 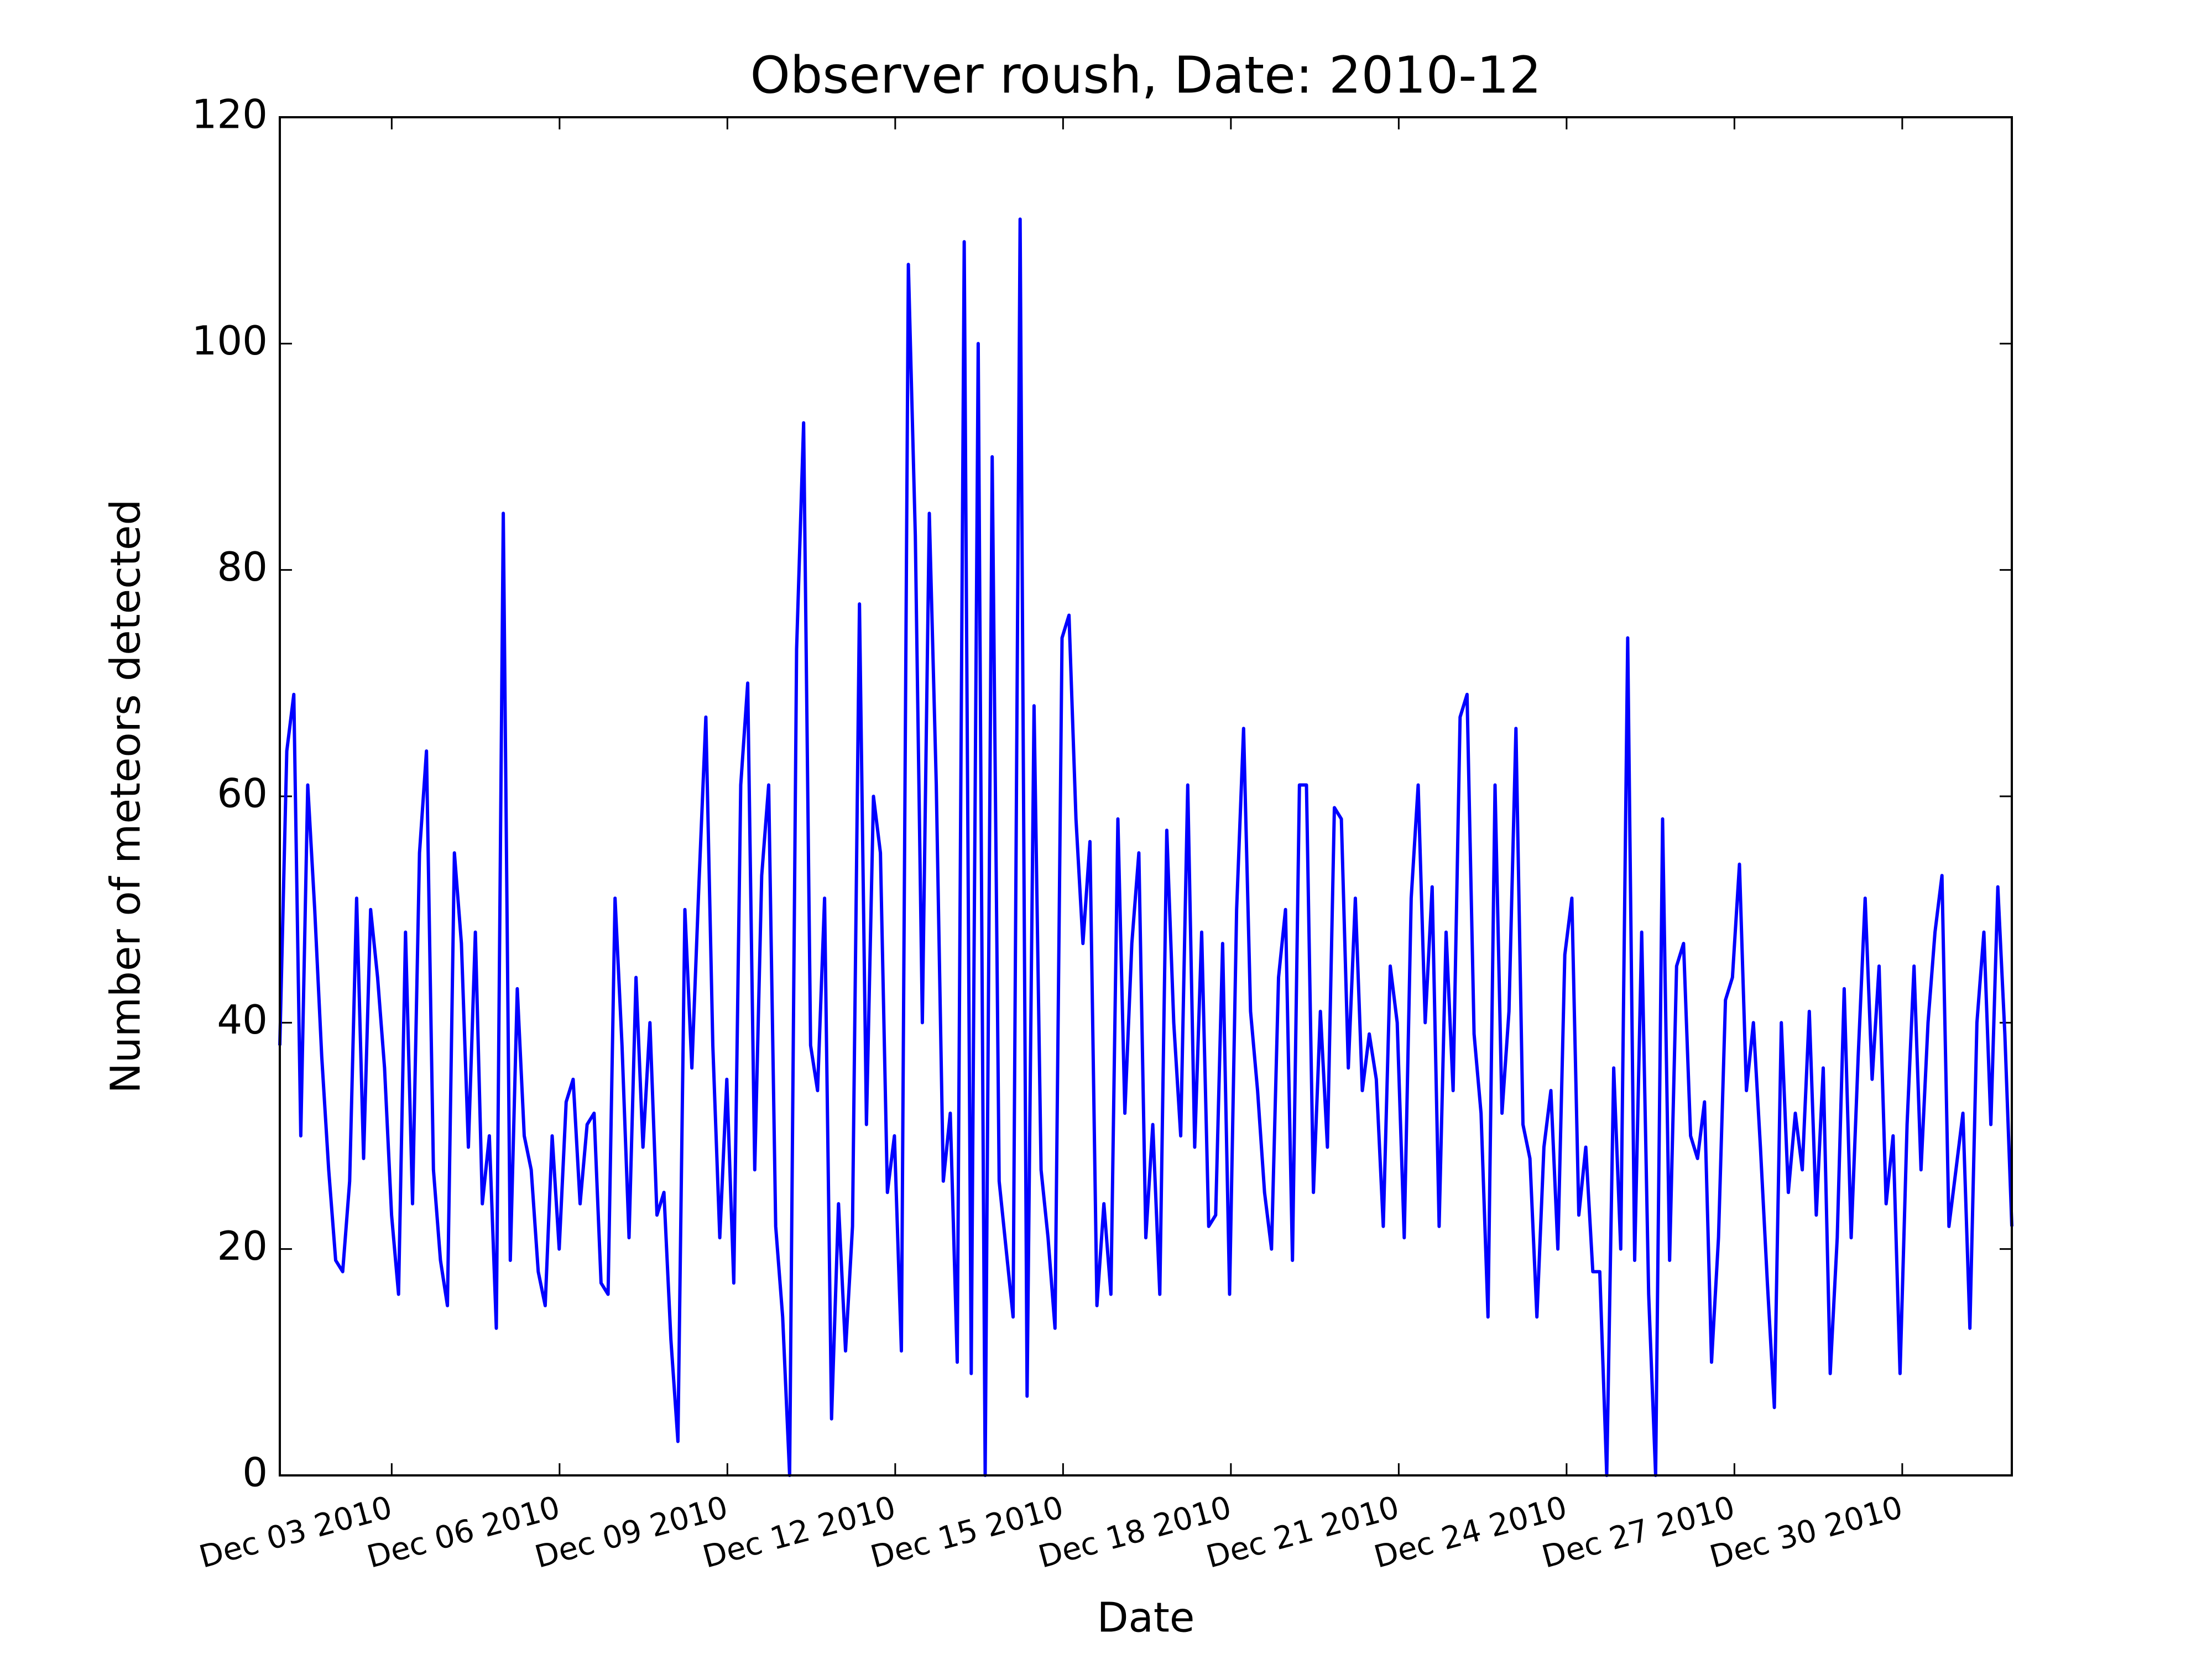 What do you see at coordinates (1146, 75) in the screenshot?
I see `chart-title: Observer roush, Date: 2010-12` at bounding box center [1146, 75].